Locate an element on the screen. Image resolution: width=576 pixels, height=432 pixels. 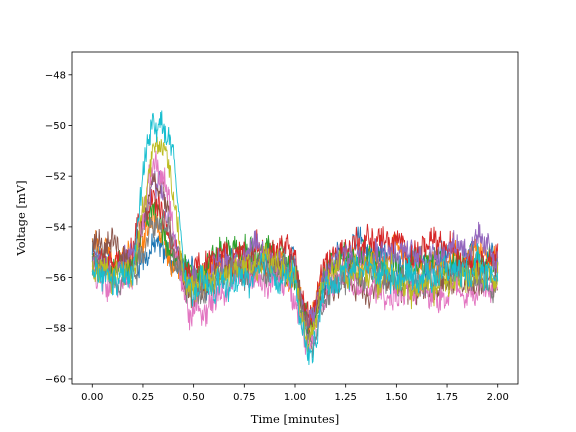
y-tick-label: −48 is located at coordinates (55, 75).